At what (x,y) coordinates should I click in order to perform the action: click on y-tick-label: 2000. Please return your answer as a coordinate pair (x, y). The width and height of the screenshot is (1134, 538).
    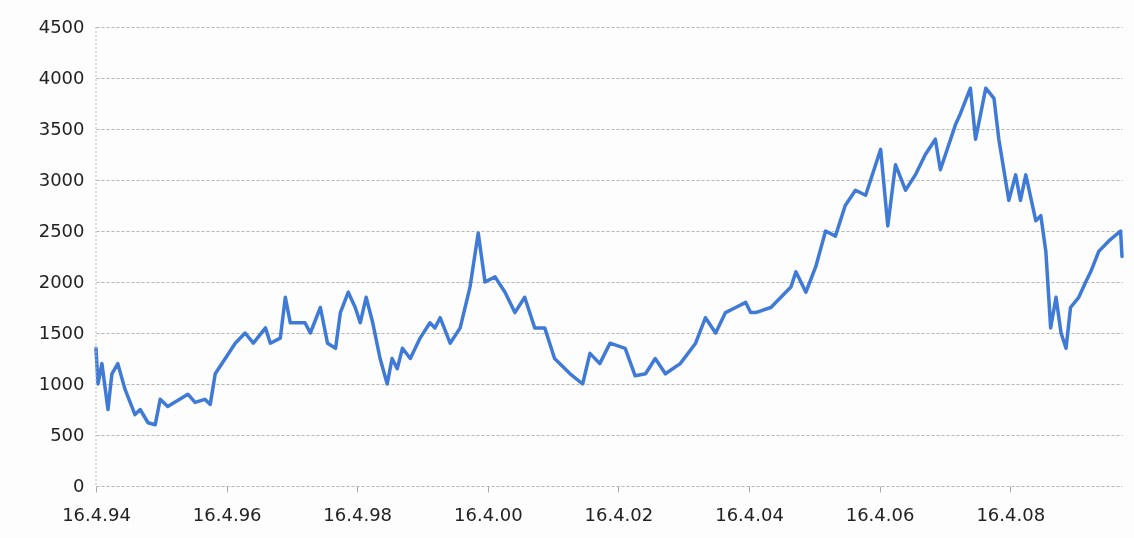
    Looking at the image, I should click on (61, 281).